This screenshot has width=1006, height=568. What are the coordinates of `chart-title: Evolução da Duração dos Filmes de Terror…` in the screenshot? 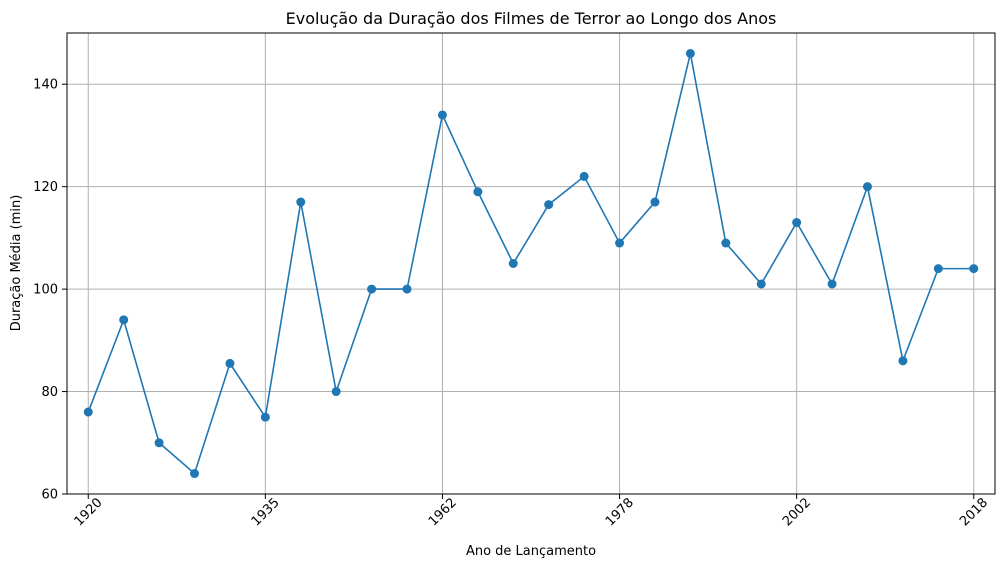 It's located at (531, 18).